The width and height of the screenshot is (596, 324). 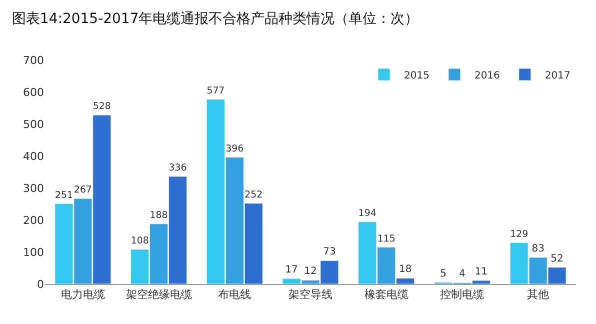 I want to click on y-tick-label: 0, so click(x=40, y=284).